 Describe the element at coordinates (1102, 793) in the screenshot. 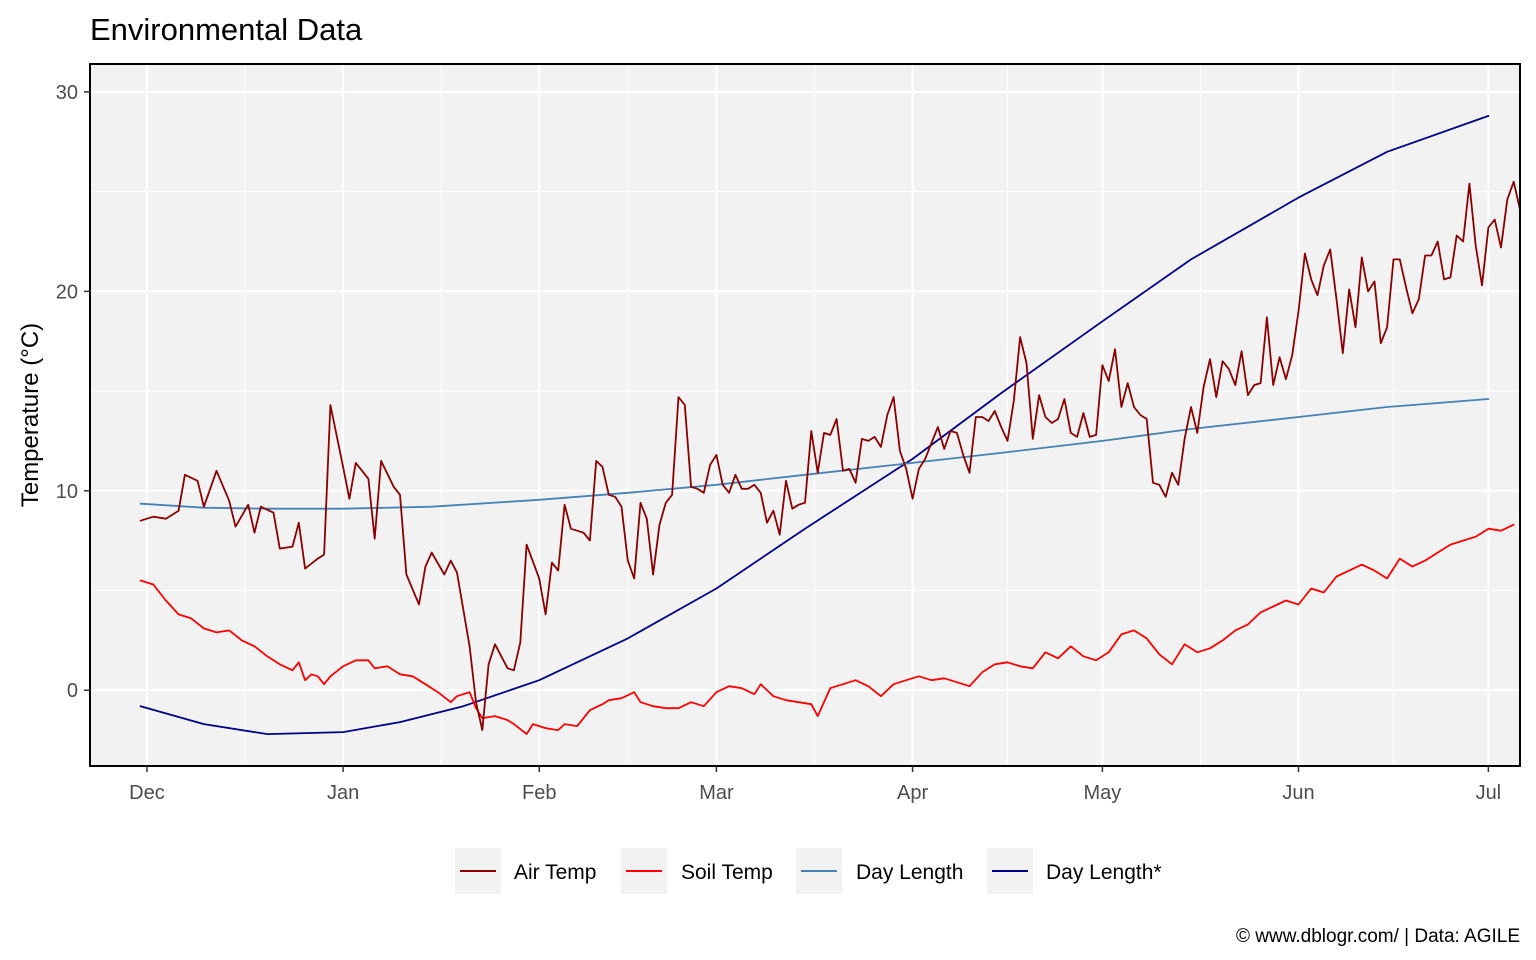

I see `x-tick-label: May` at that location.